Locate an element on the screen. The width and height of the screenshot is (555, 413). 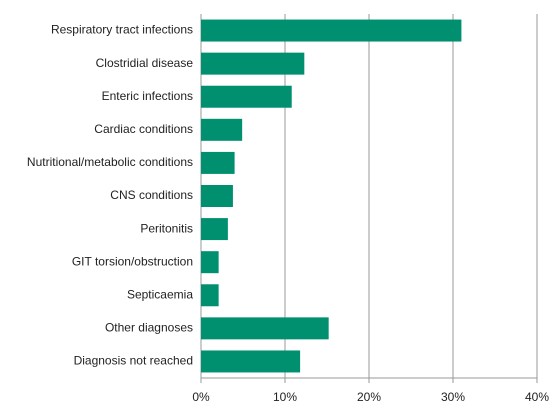
y-tick-label: Clostridial disease is located at coordinates (145, 63).